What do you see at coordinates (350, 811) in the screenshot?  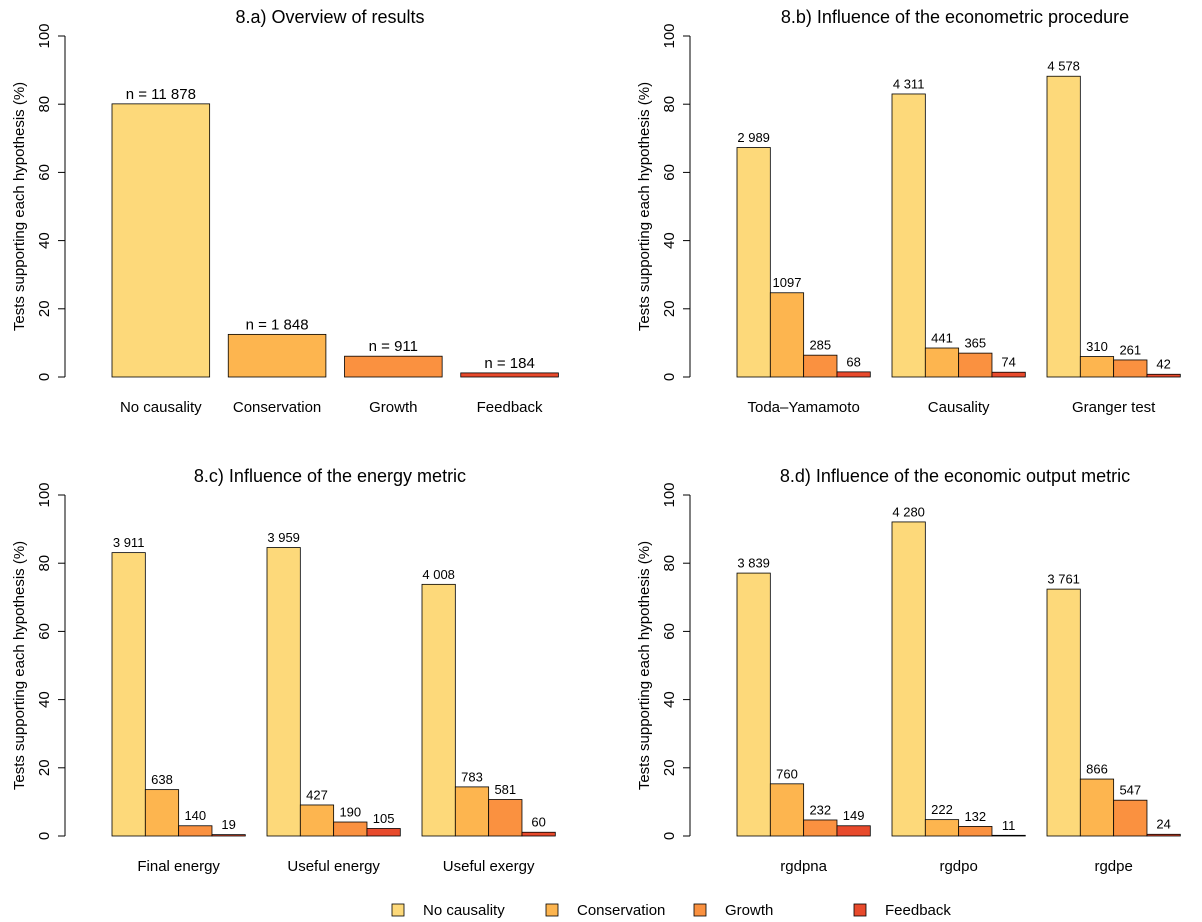 I see `bar-label: 190` at bounding box center [350, 811].